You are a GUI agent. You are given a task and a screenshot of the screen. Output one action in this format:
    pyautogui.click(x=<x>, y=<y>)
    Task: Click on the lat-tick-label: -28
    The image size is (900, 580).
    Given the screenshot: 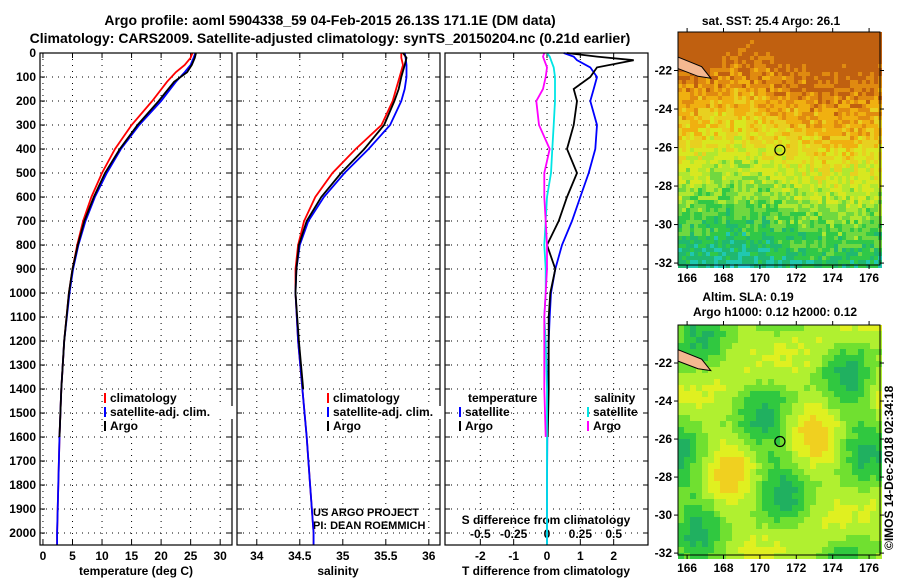 What is the action you would take?
    pyautogui.click(x=664, y=186)
    